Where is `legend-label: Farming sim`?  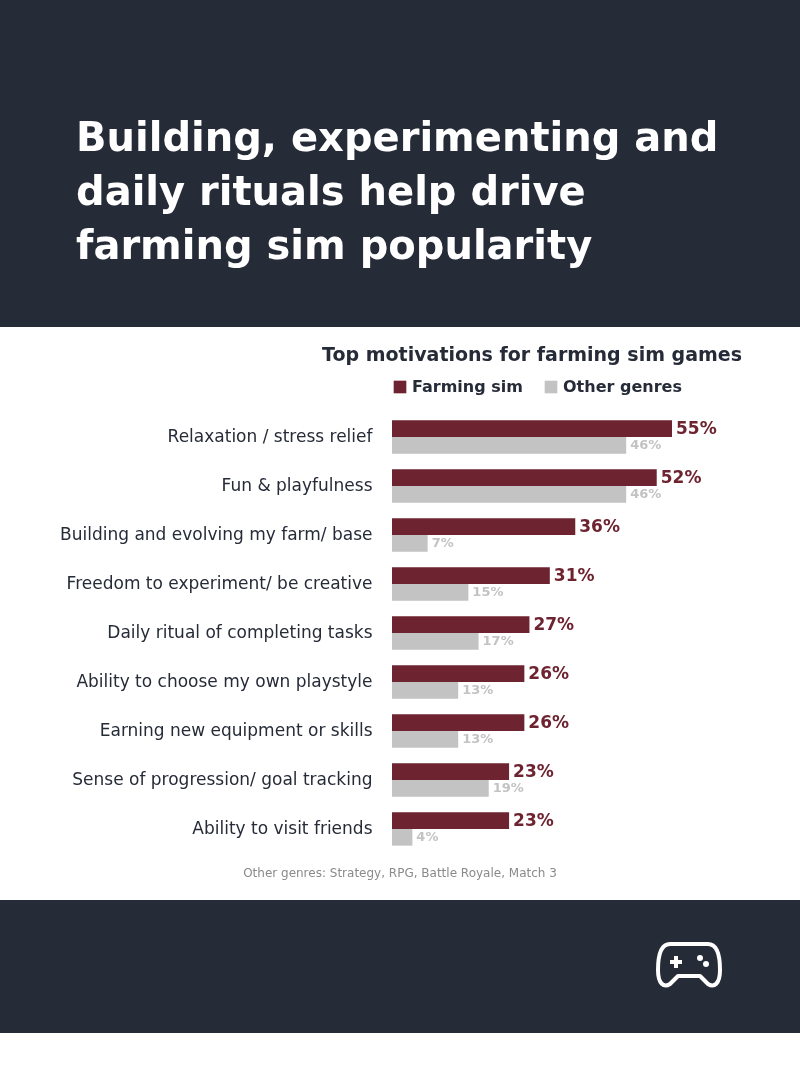
legend-label: Farming sim is located at coordinates (467, 386).